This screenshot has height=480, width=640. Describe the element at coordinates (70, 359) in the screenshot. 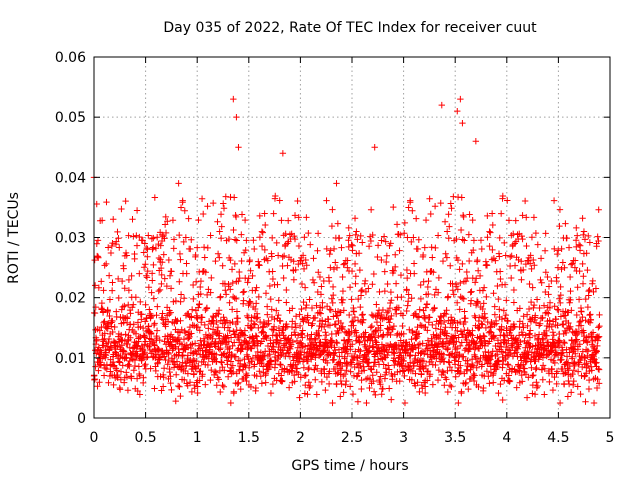

I see `y-tick-label: 0.01` at that location.